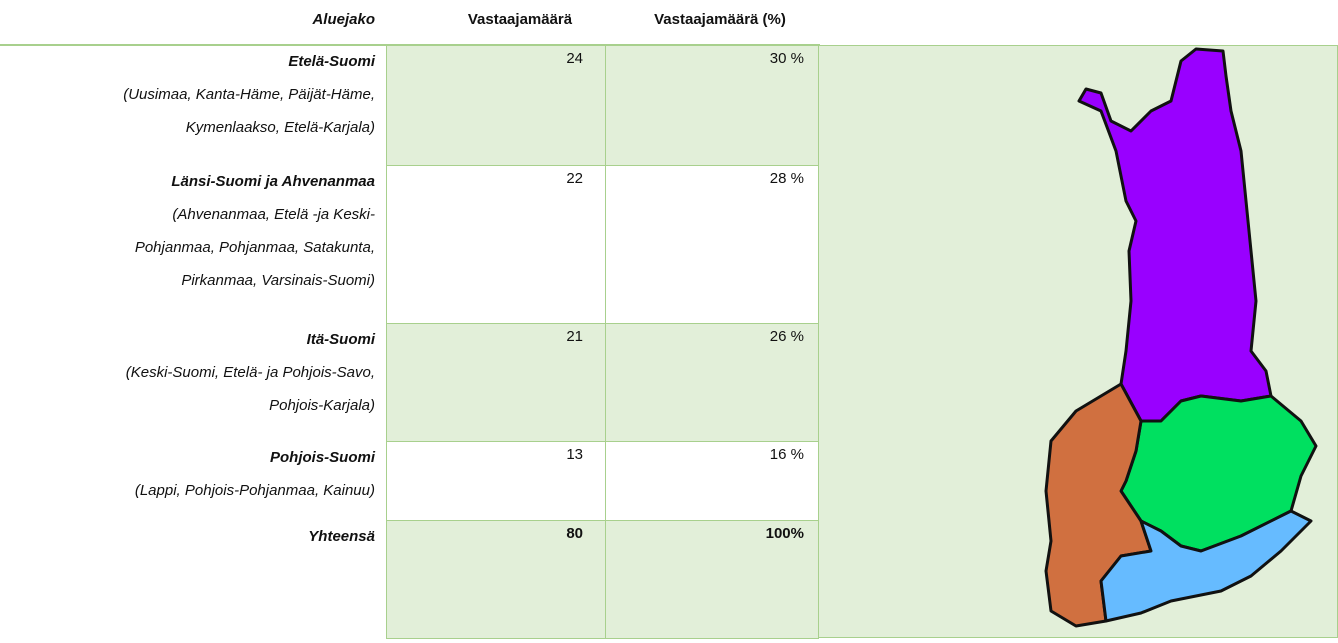 The width and height of the screenshot is (1338, 643). I want to click on count-cell: 80, so click(496, 579).